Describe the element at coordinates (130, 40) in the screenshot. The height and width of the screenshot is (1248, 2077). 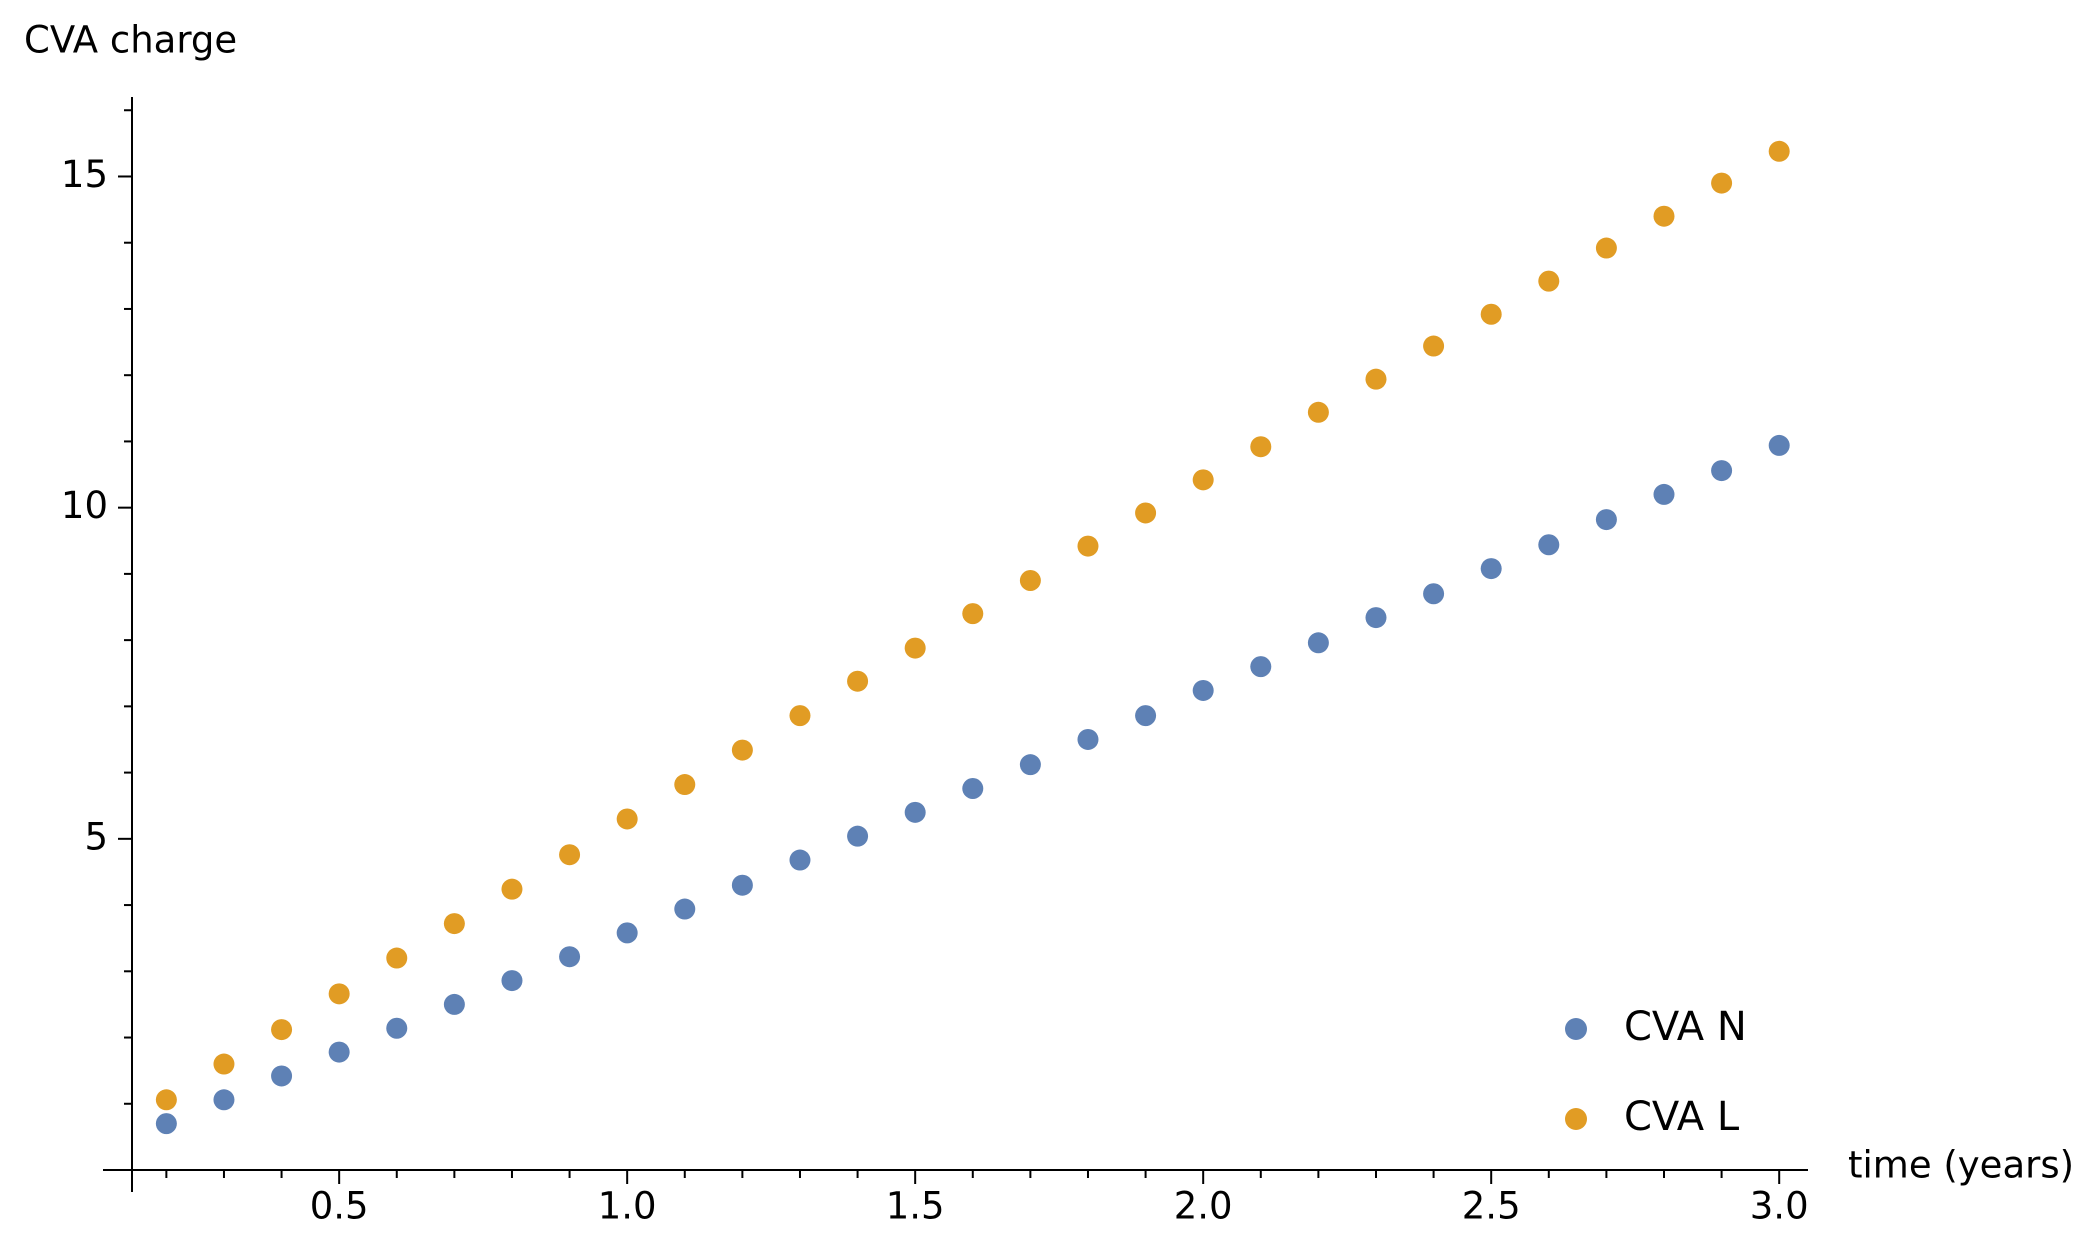
I see `y-axis-label: CVA charge` at that location.